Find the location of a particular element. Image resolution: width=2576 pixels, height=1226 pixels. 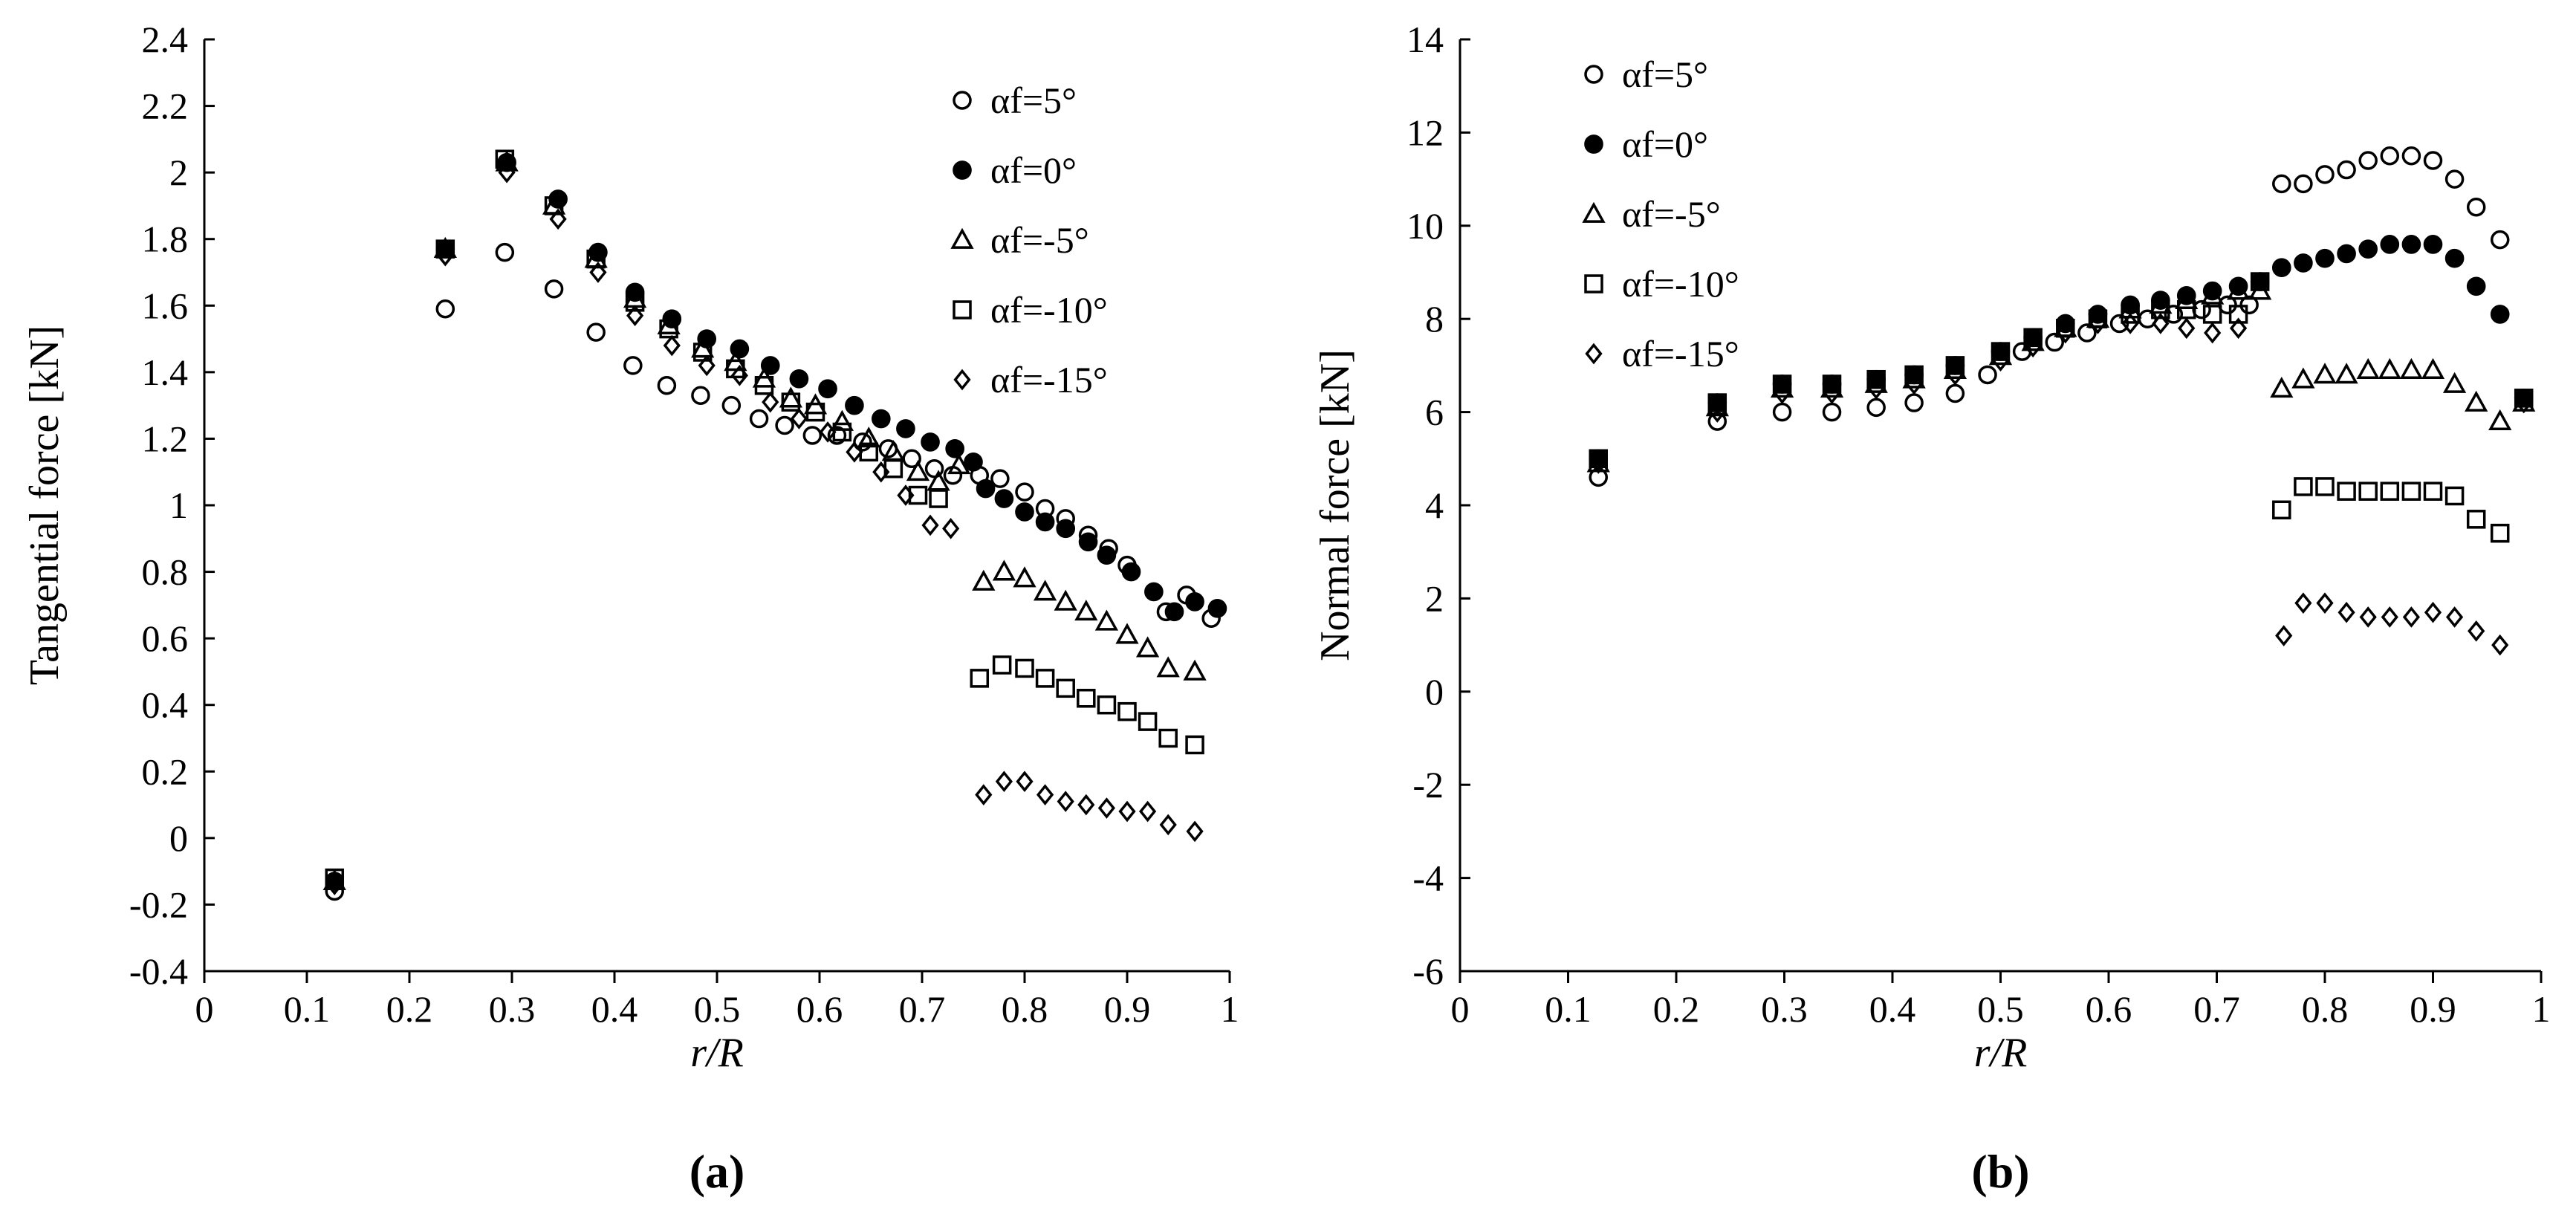

series-open-diamond is located at coordinates (2061, 485).